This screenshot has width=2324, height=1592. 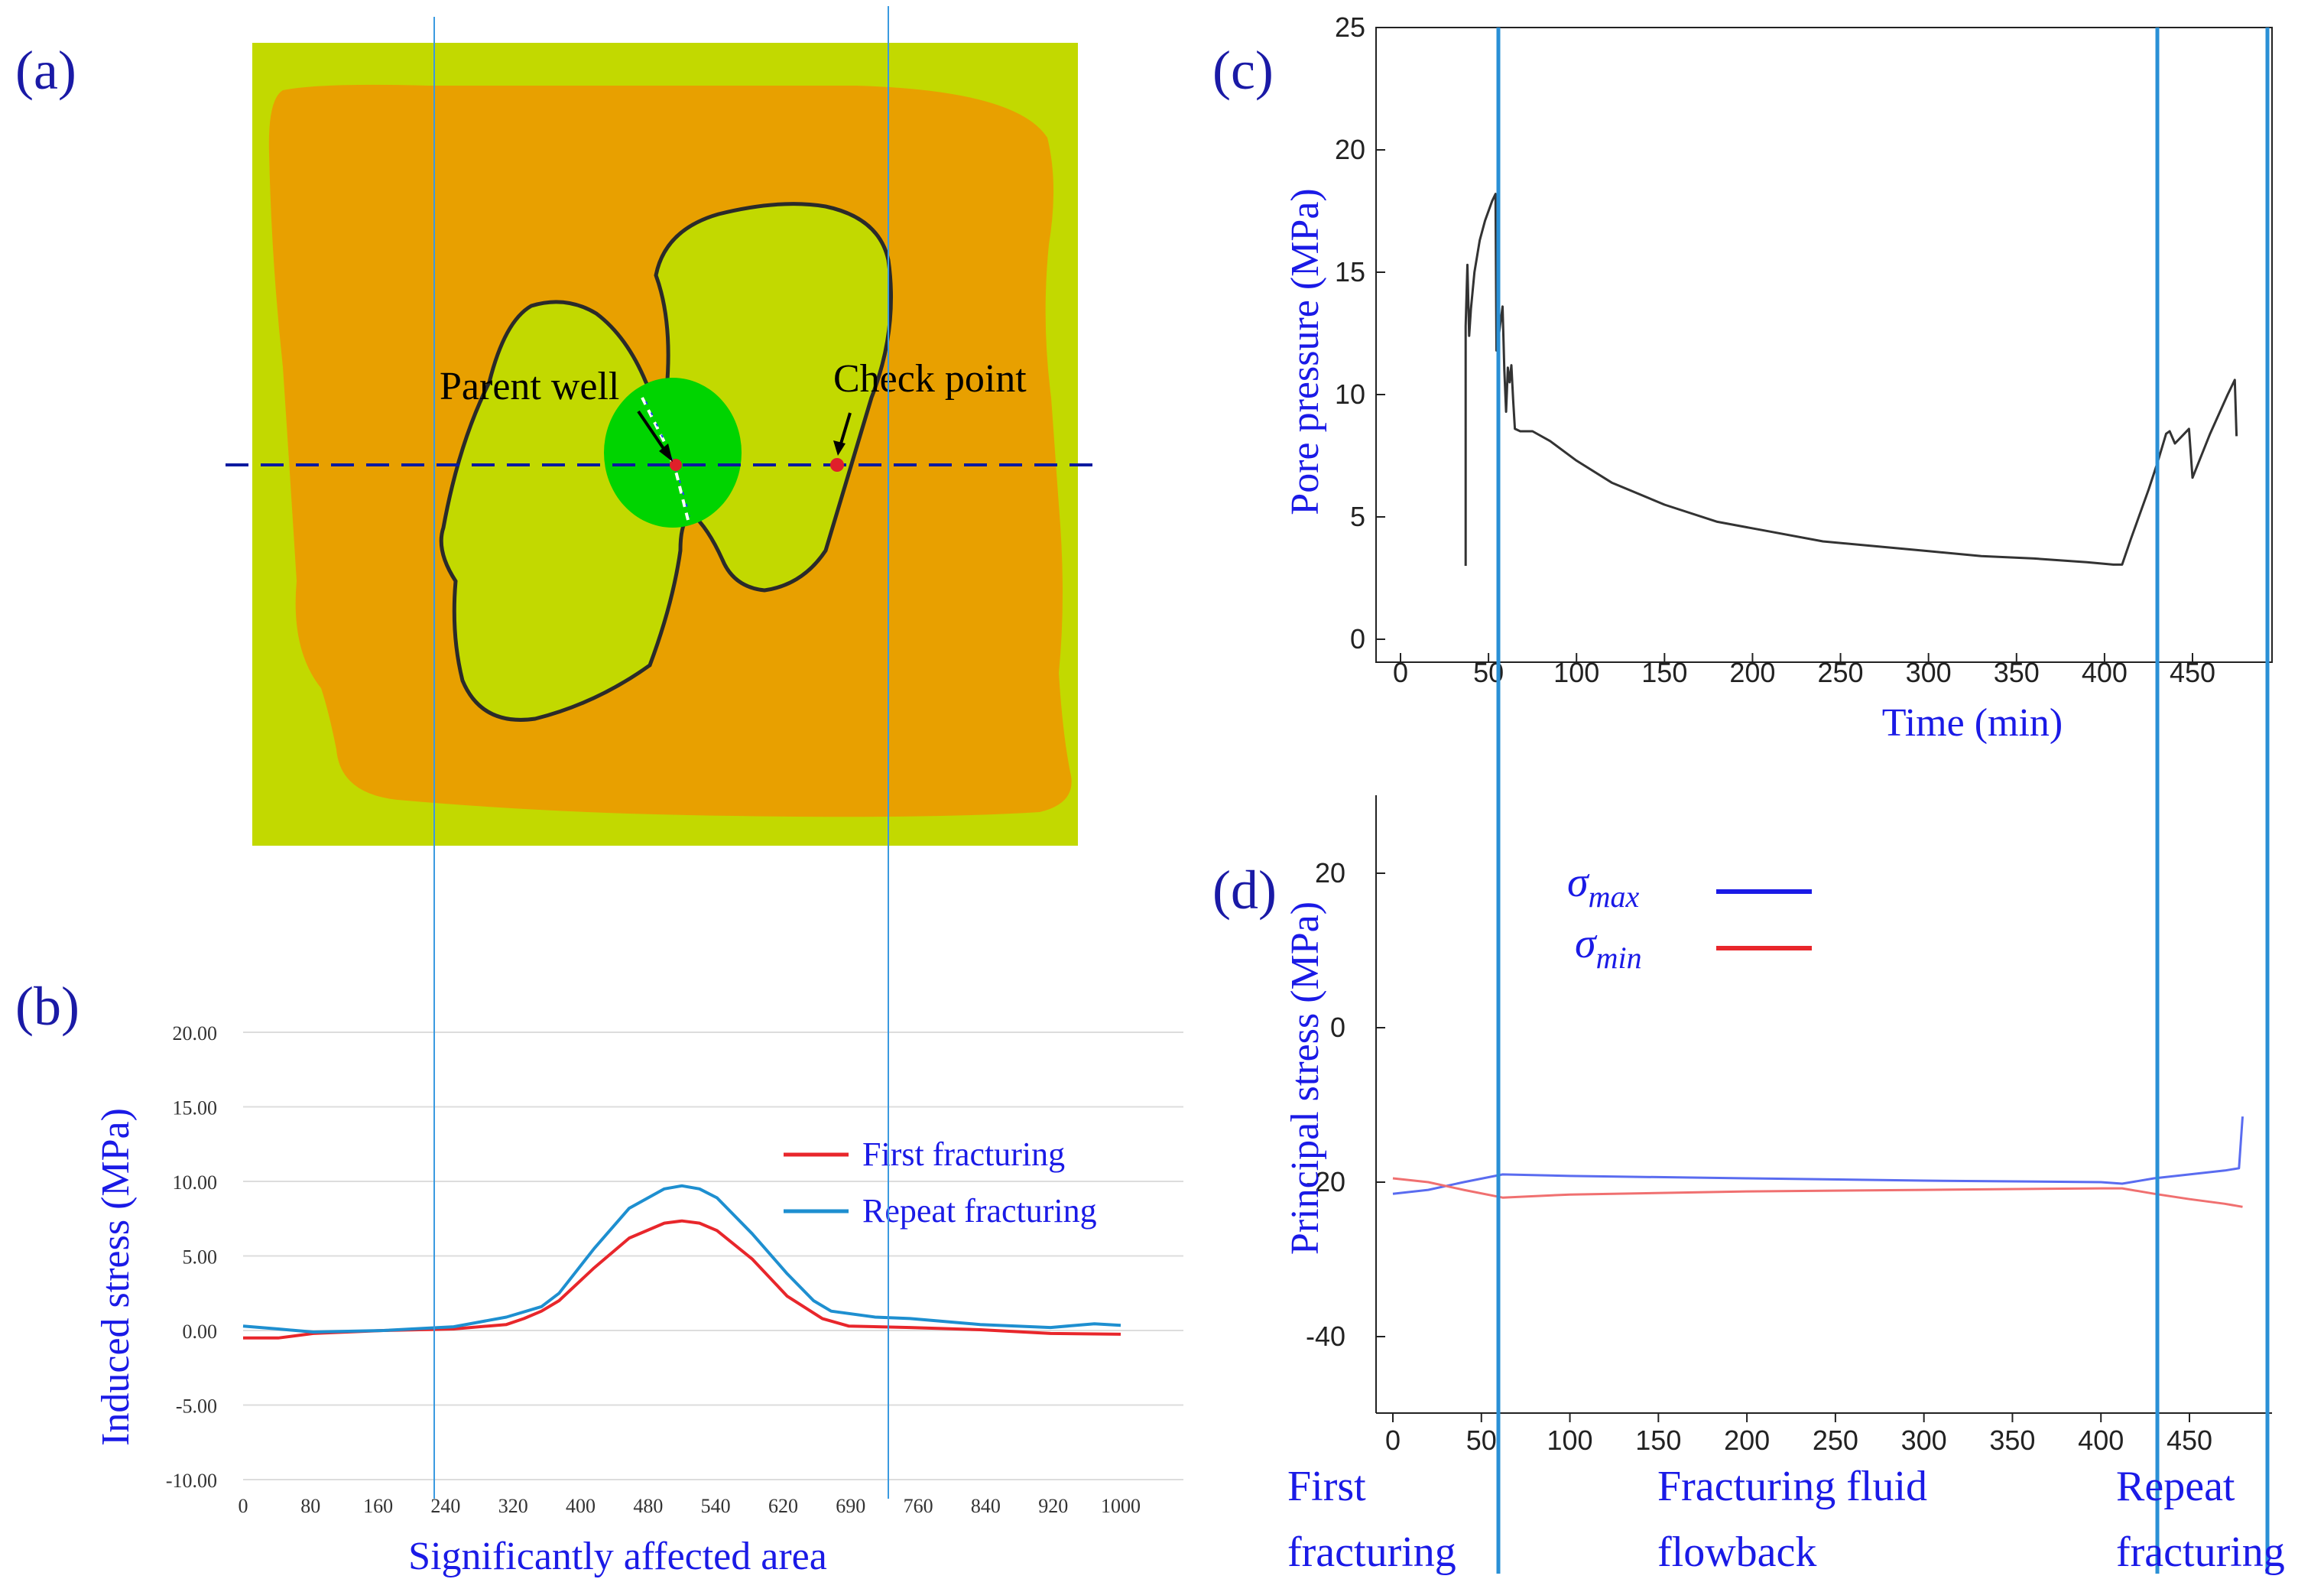 What do you see at coordinates (200, 1332) in the screenshot?
I see `panel-b-ytick-label: 0.00` at bounding box center [200, 1332].